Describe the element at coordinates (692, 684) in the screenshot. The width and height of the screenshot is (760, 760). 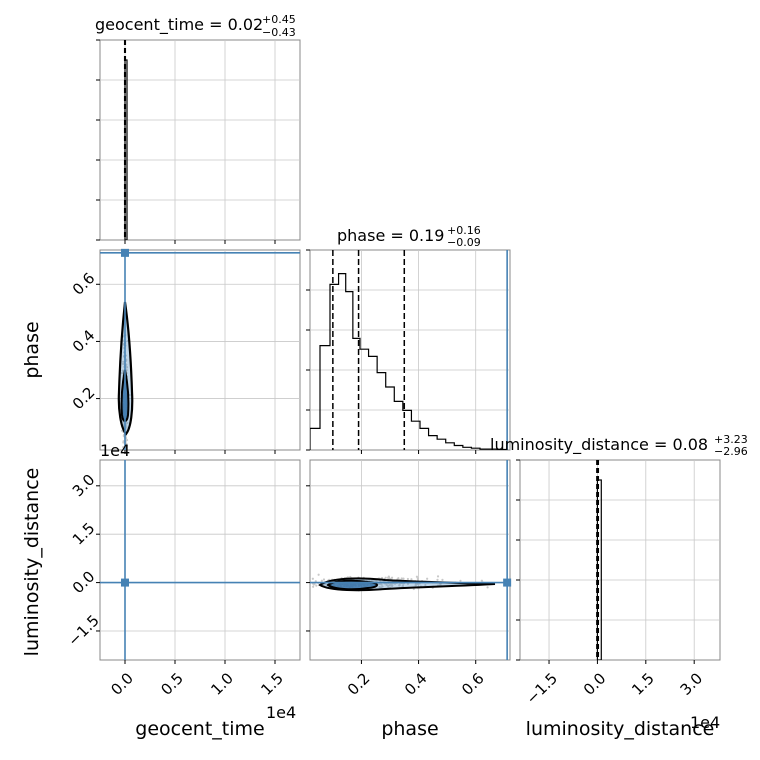
I see `x-tick-label-luminosity-distance: 3.0` at that location.